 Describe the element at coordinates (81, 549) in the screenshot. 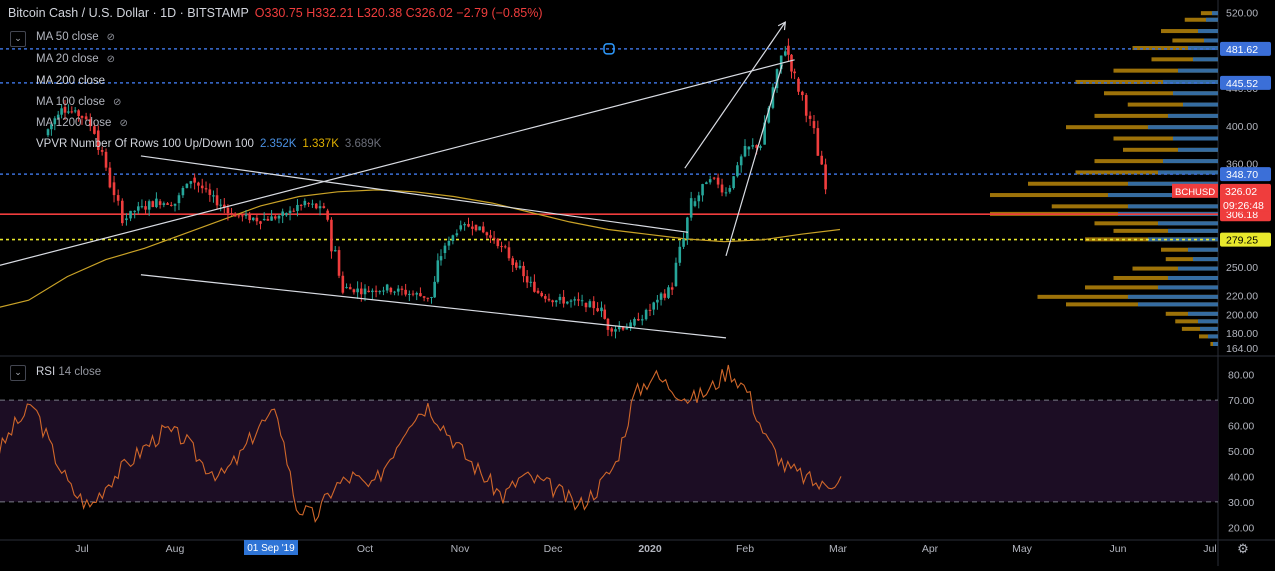

I see `time-tick-label: Jul` at that location.